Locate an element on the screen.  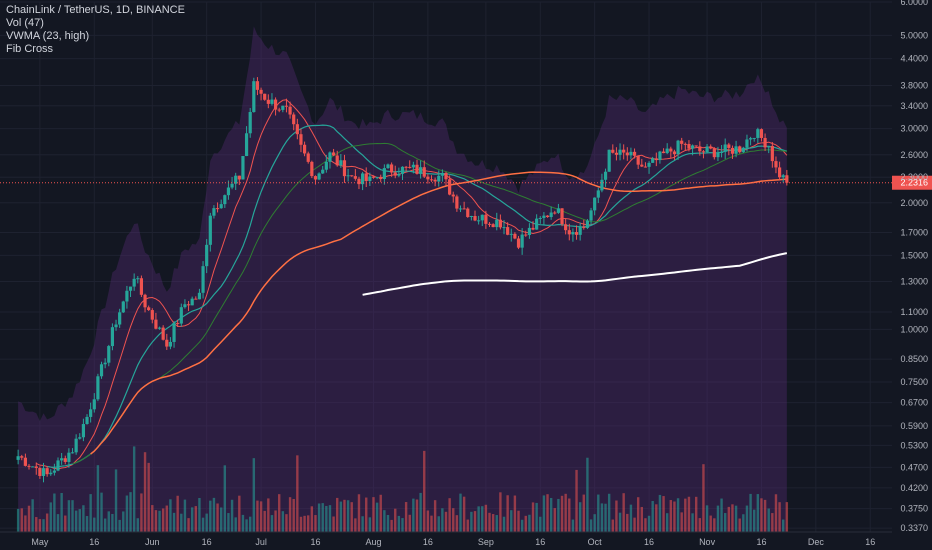
indicator-fib: Fib Cross is located at coordinates (30, 49).